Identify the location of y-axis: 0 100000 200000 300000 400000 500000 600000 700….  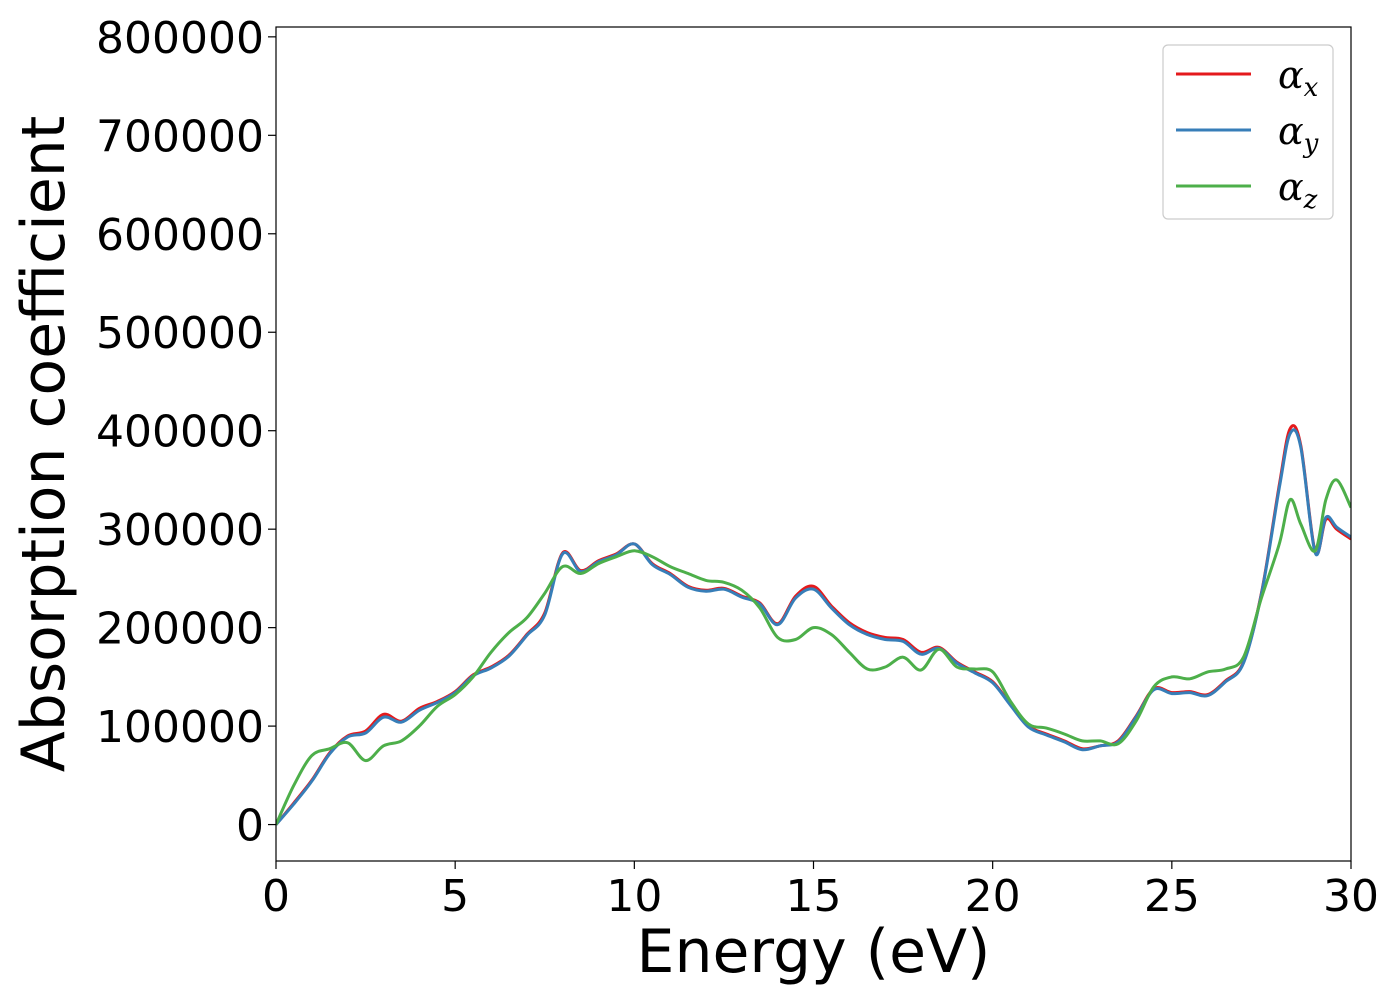
(186, 432).